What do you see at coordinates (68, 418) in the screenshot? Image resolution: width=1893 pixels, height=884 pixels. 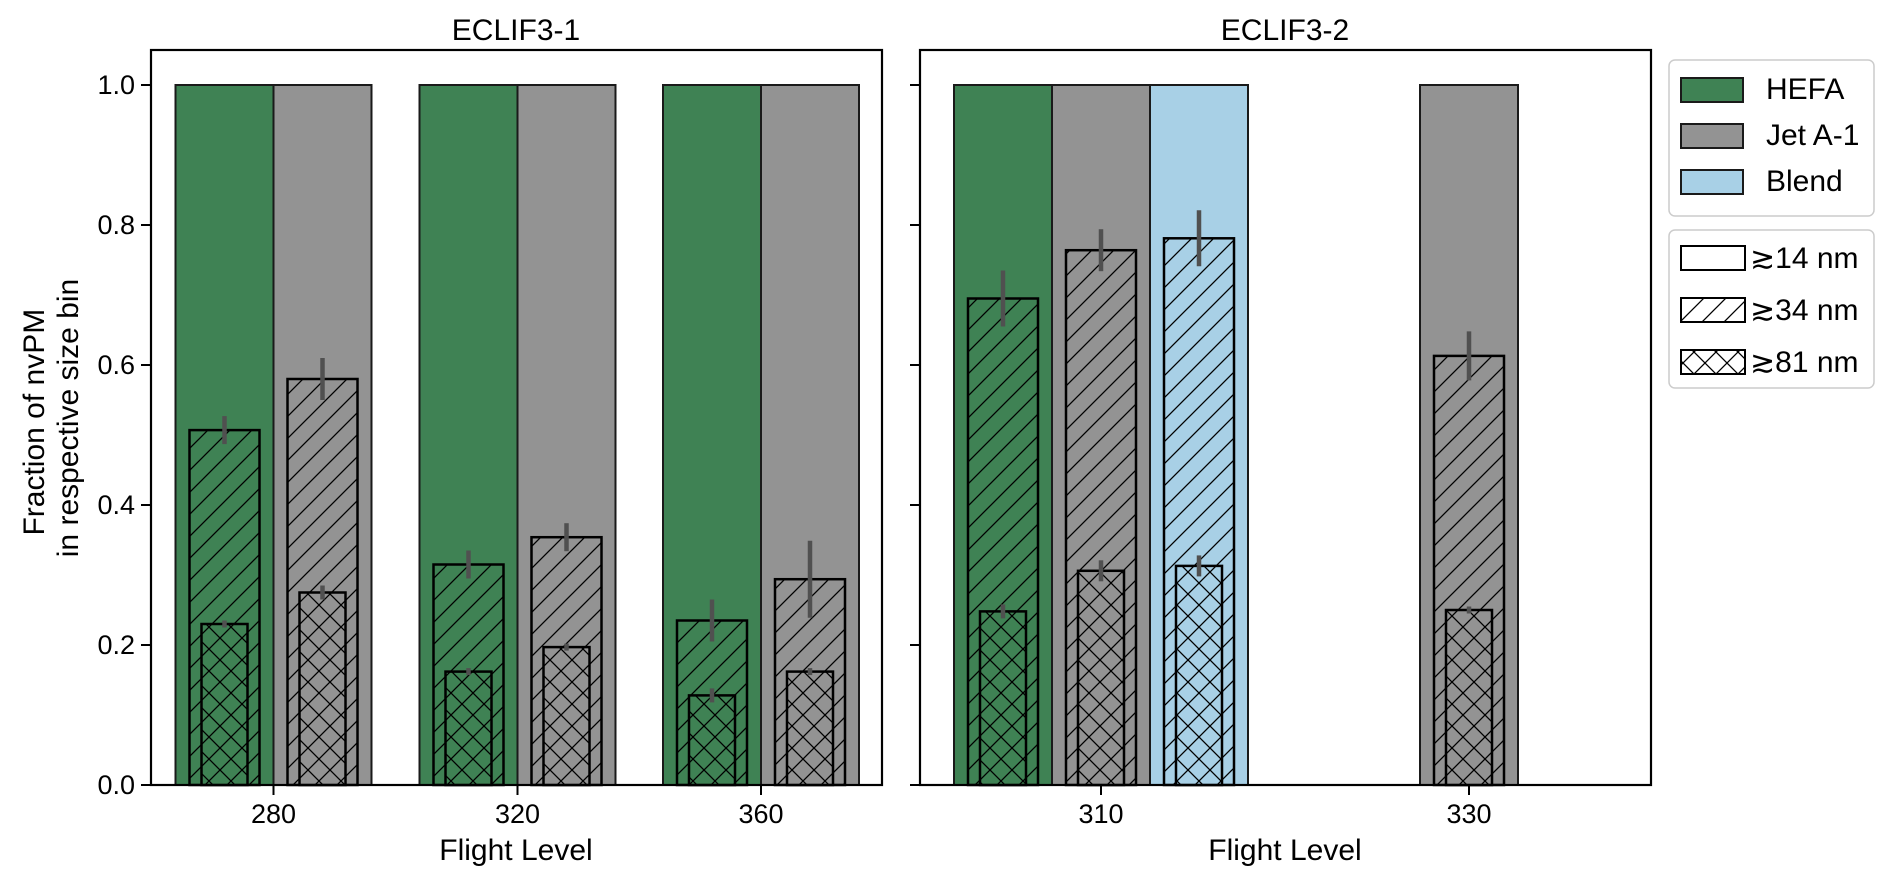 I see `y-axis-label-line-2: in respective size bin` at bounding box center [68, 418].